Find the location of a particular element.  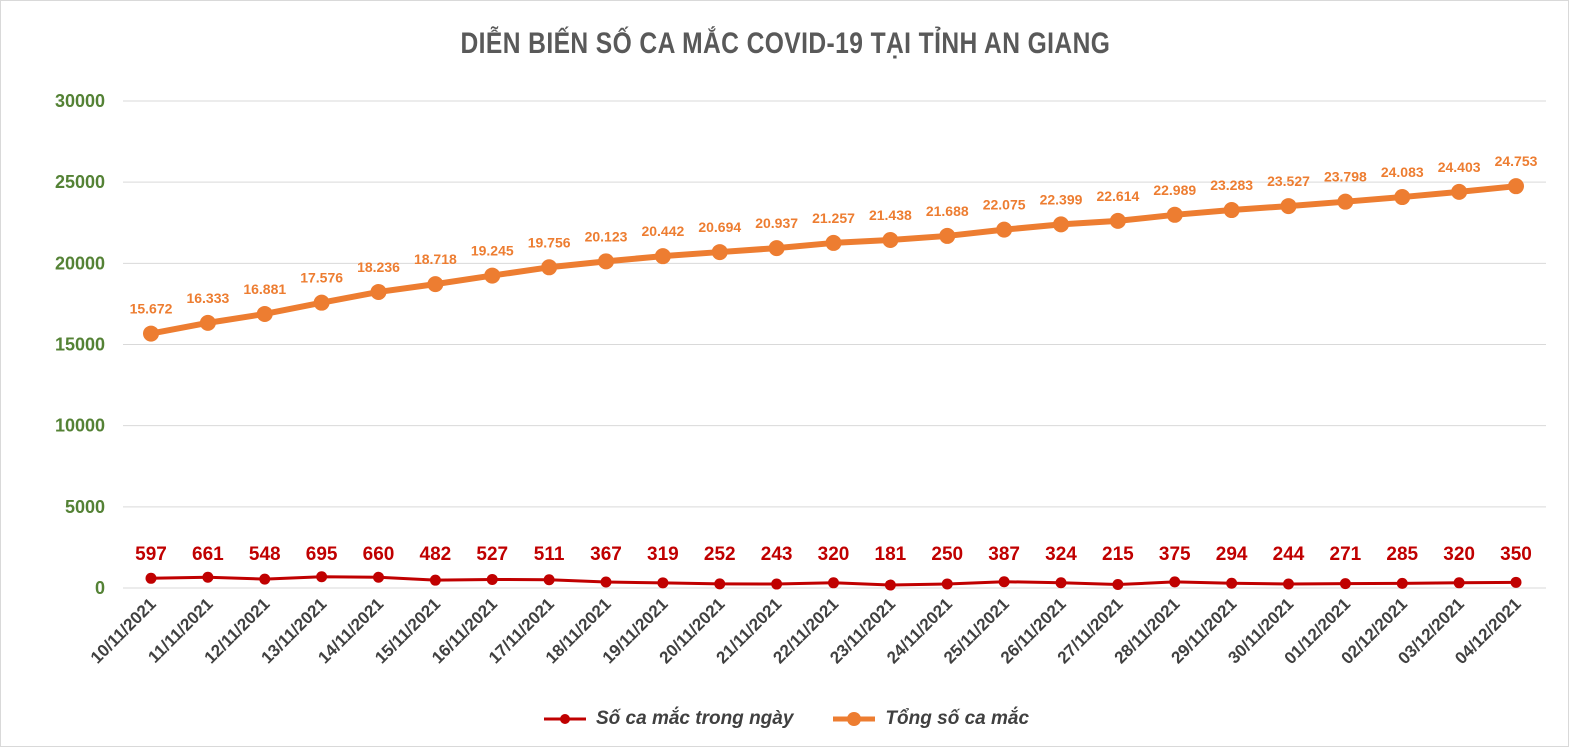

data-label: 22.075 is located at coordinates (1004, 205).